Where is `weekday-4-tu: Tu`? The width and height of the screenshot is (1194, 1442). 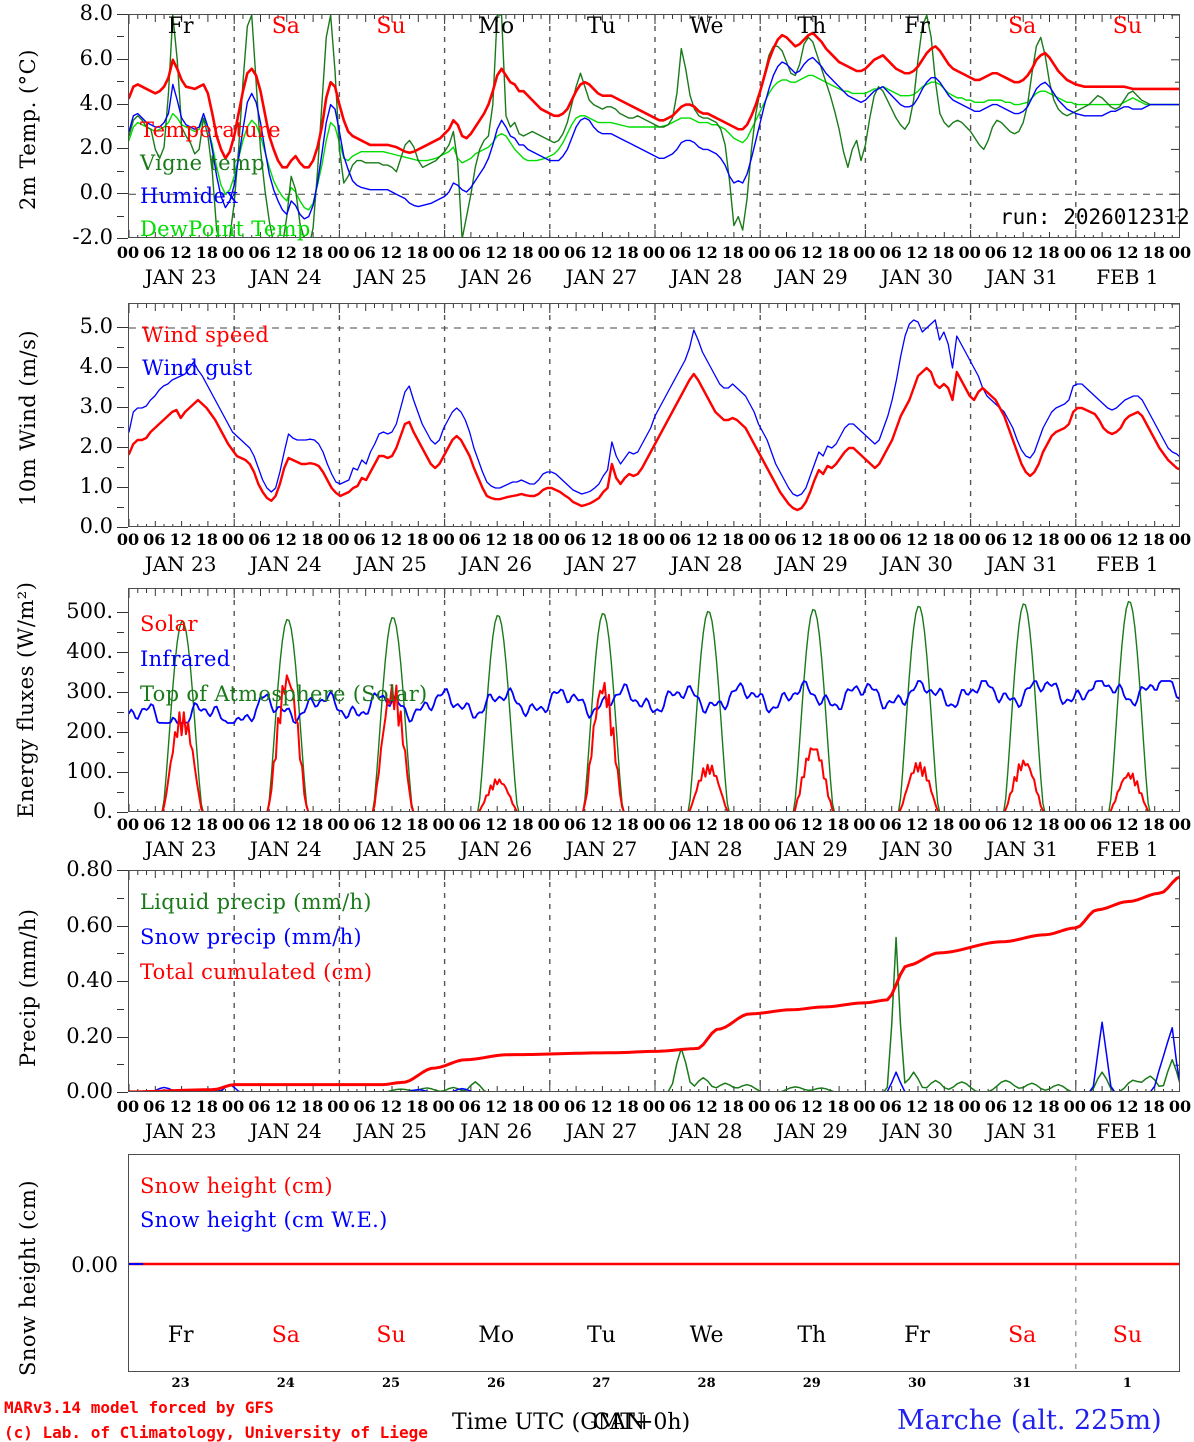
weekday-4-tu: Tu is located at coordinates (601, 26).